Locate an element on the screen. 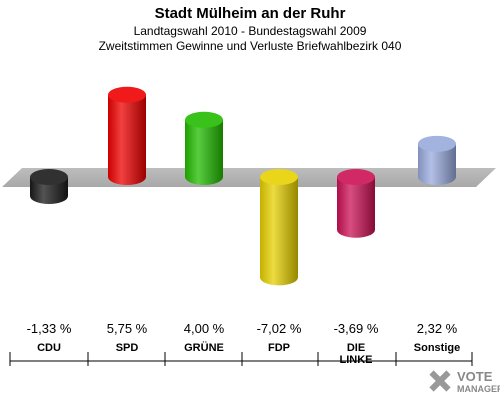 This screenshot has width=500, height=400. category-label: DIE is located at coordinates (356, 348).